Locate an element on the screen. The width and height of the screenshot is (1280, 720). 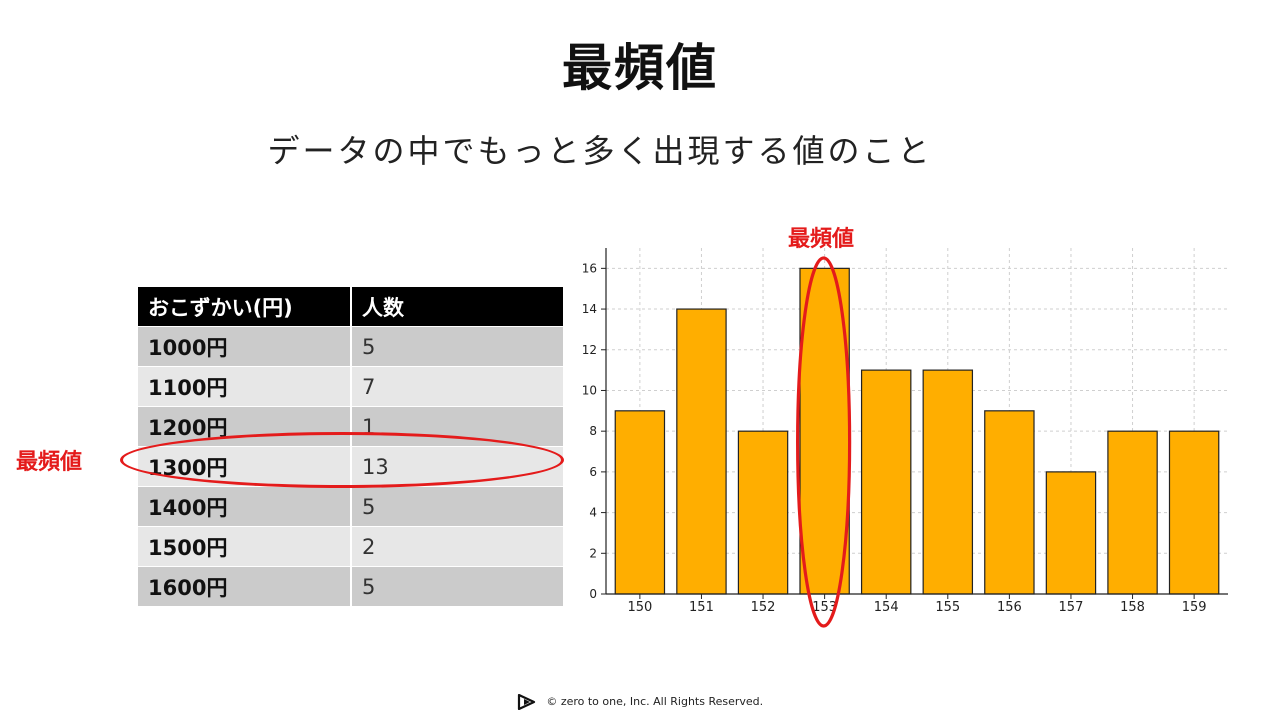
table-cell-count: 7 is located at coordinates (458, 386).